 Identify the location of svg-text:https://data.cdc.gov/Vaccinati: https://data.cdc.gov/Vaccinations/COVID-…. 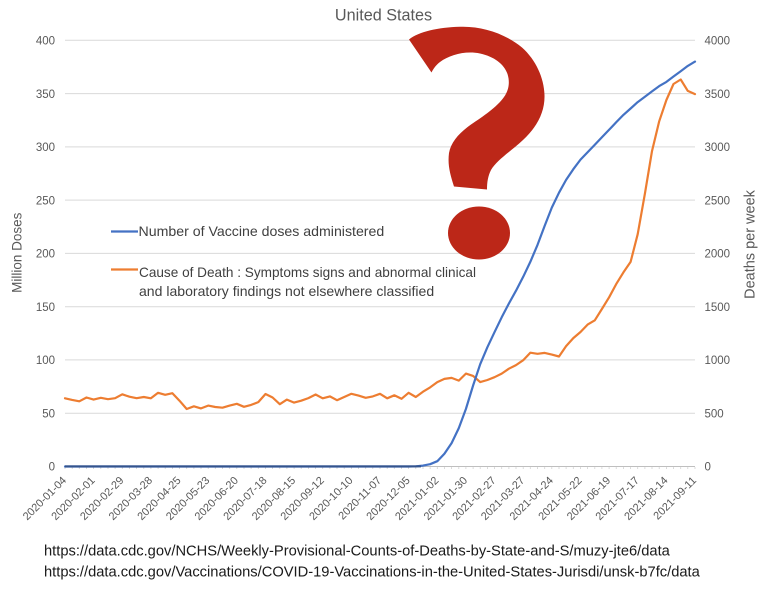
(372, 573).